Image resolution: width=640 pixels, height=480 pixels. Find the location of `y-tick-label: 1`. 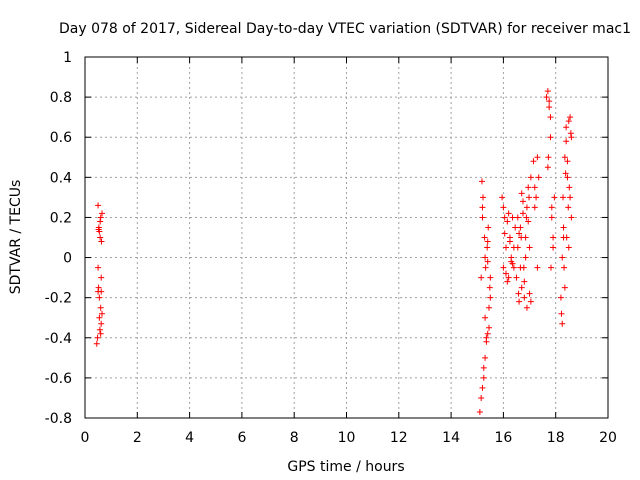

y-tick-label: 1 is located at coordinates (67, 58).